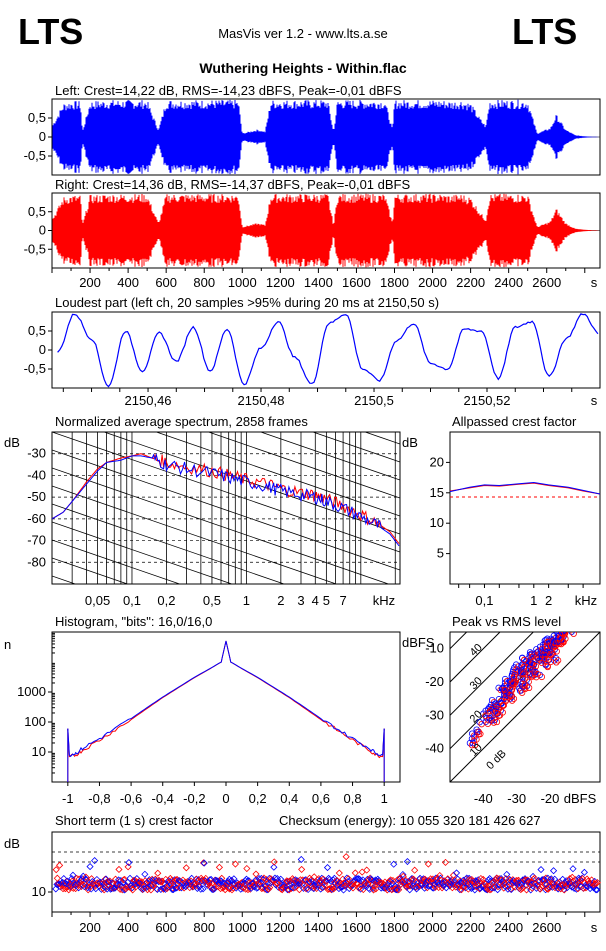 The height and width of the screenshot is (951, 606). I want to click on right-xtick-label: 600, so click(166, 282).